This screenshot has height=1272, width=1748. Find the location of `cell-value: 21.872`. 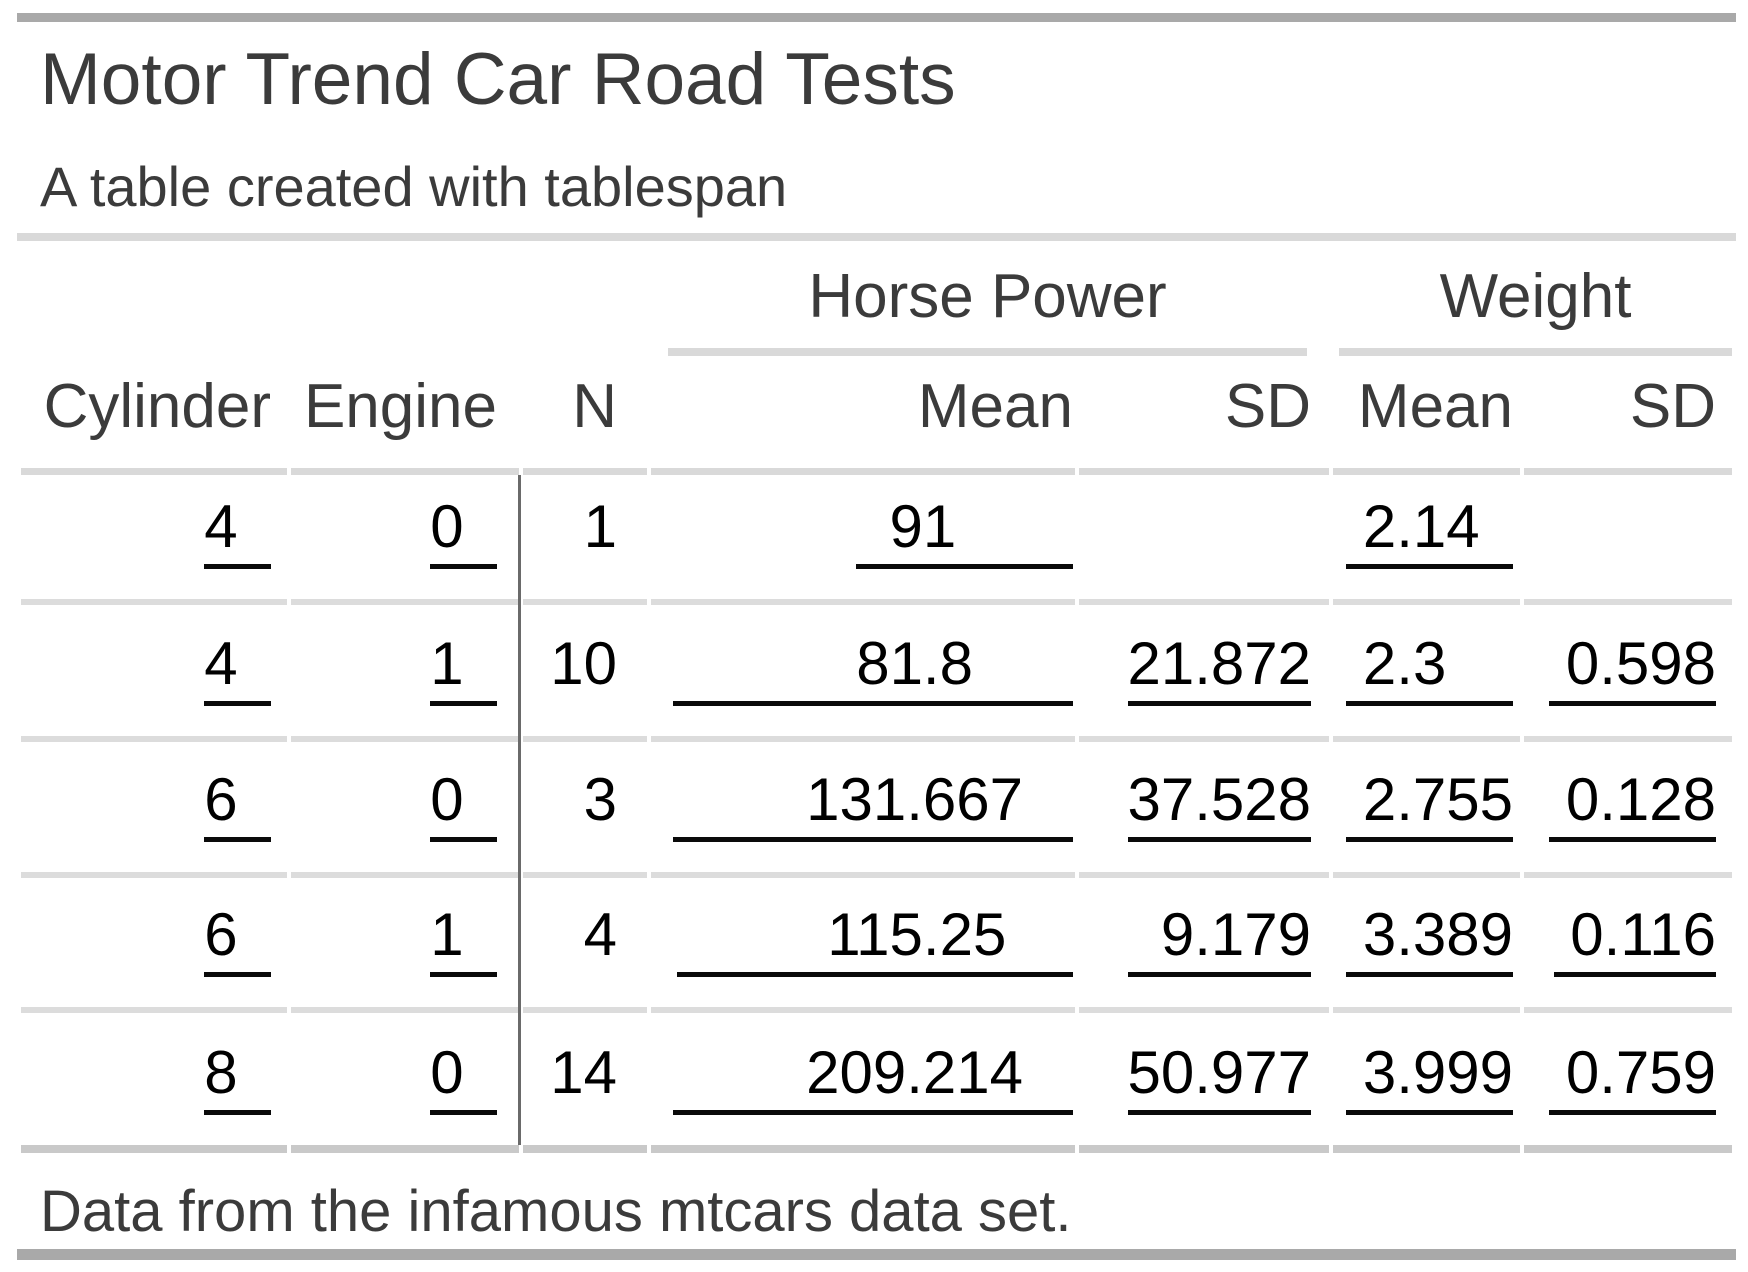

cell-value: 21.872 is located at coordinates (1219, 667).